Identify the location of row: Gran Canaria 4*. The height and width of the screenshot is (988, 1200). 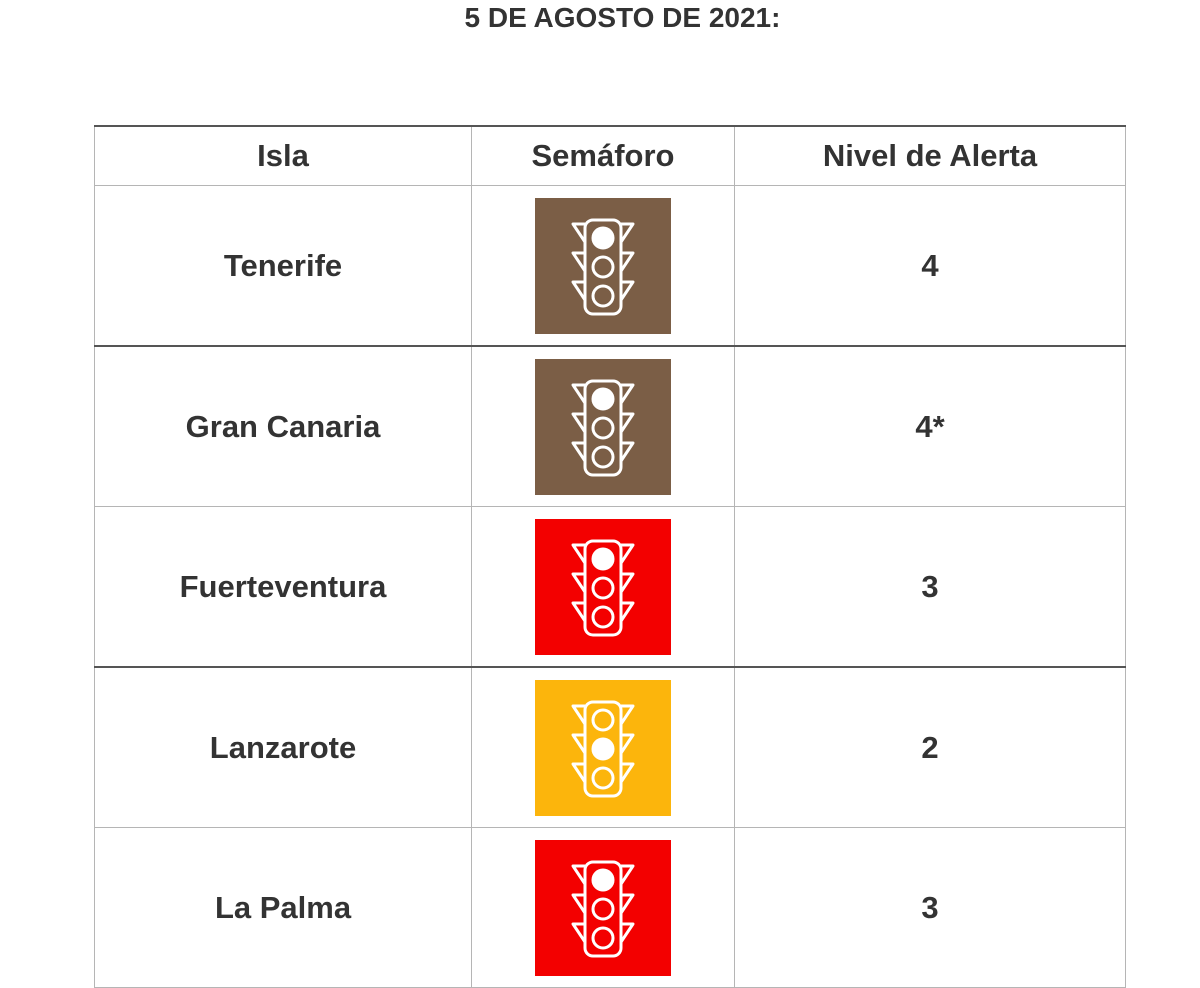
(610, 426).